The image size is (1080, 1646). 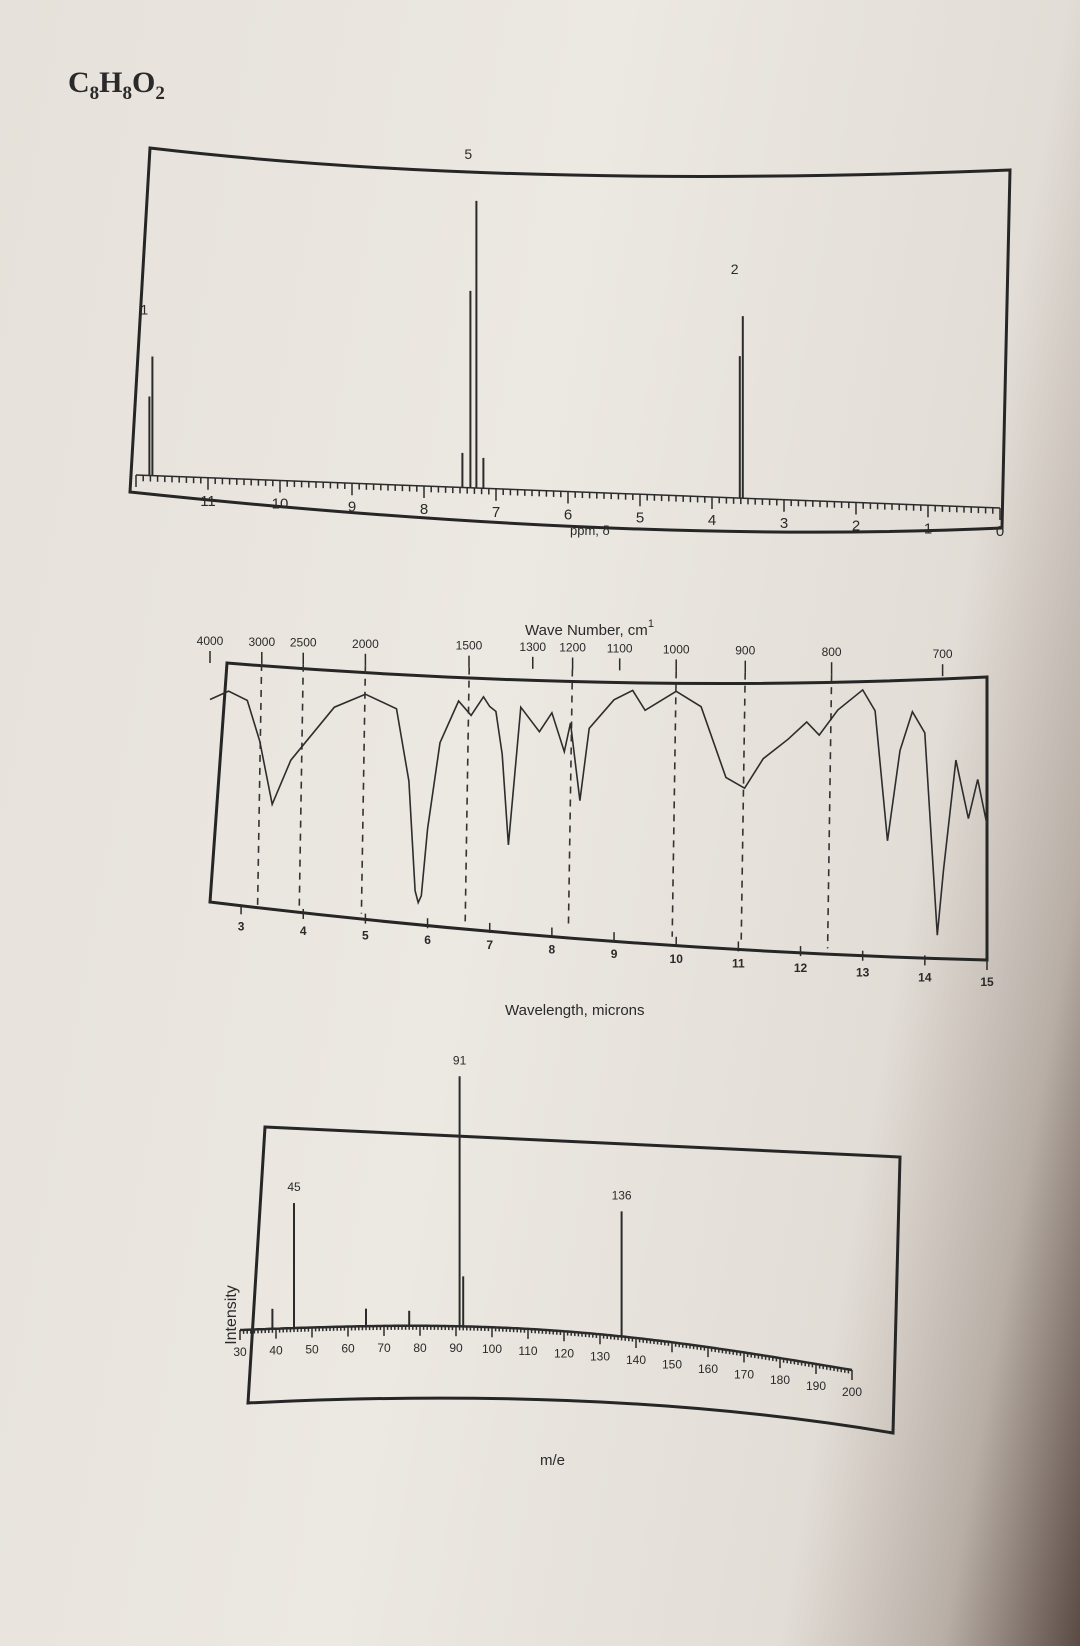 What do you see at coordinates (468, 154) in the screenshot?
I see `nmr-integration-label: 5` at bounding box center [468, 154].